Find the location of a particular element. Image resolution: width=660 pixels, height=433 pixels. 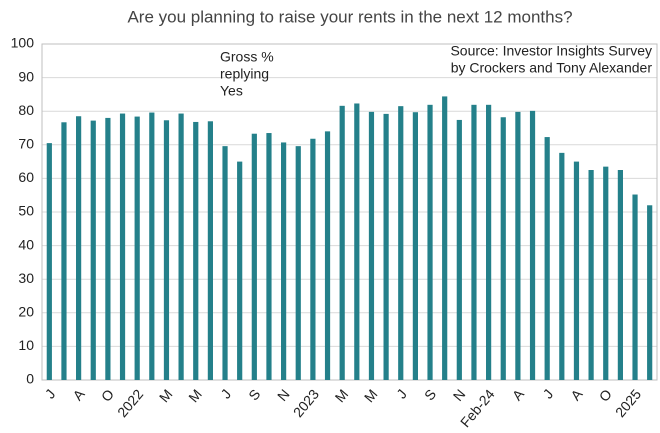

annotation: by Crockers and Tony Alexander is located at coordinates (552, 68).